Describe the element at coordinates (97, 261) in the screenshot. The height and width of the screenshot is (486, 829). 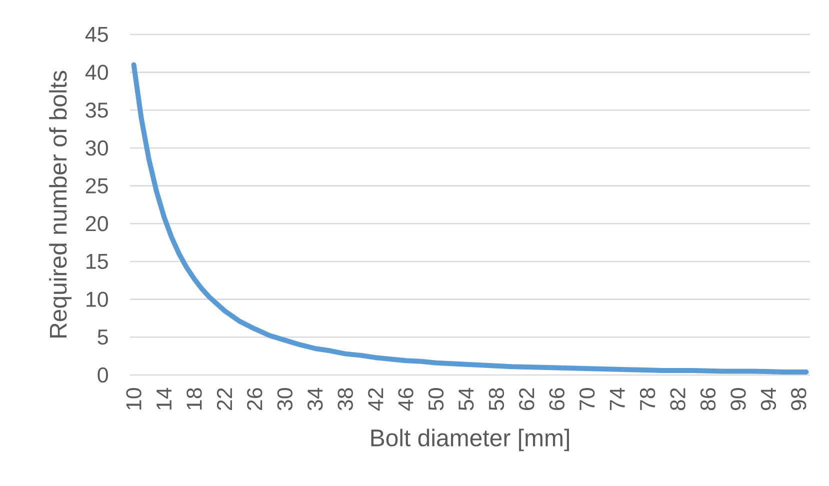
I see `y-tick-label: 15` at that location.